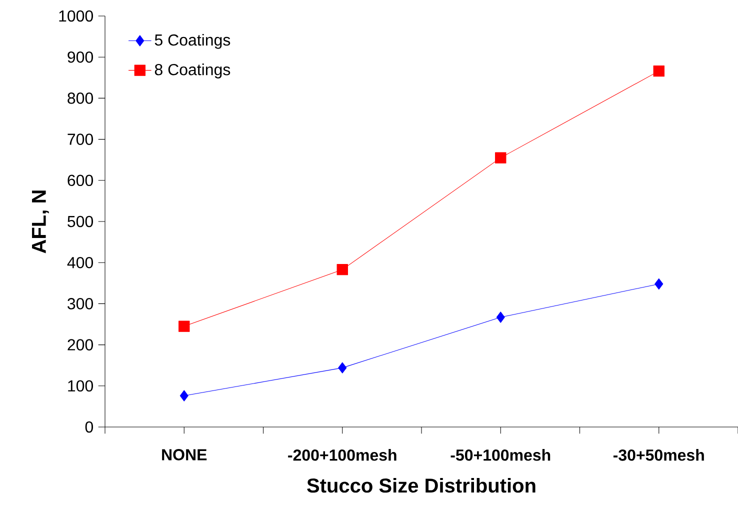 This screenshot has height=508, width=738. Describe the element at coordinates (342, 455) in the screenshot. I see `x-tick-label: -200+100mesh` at that location.